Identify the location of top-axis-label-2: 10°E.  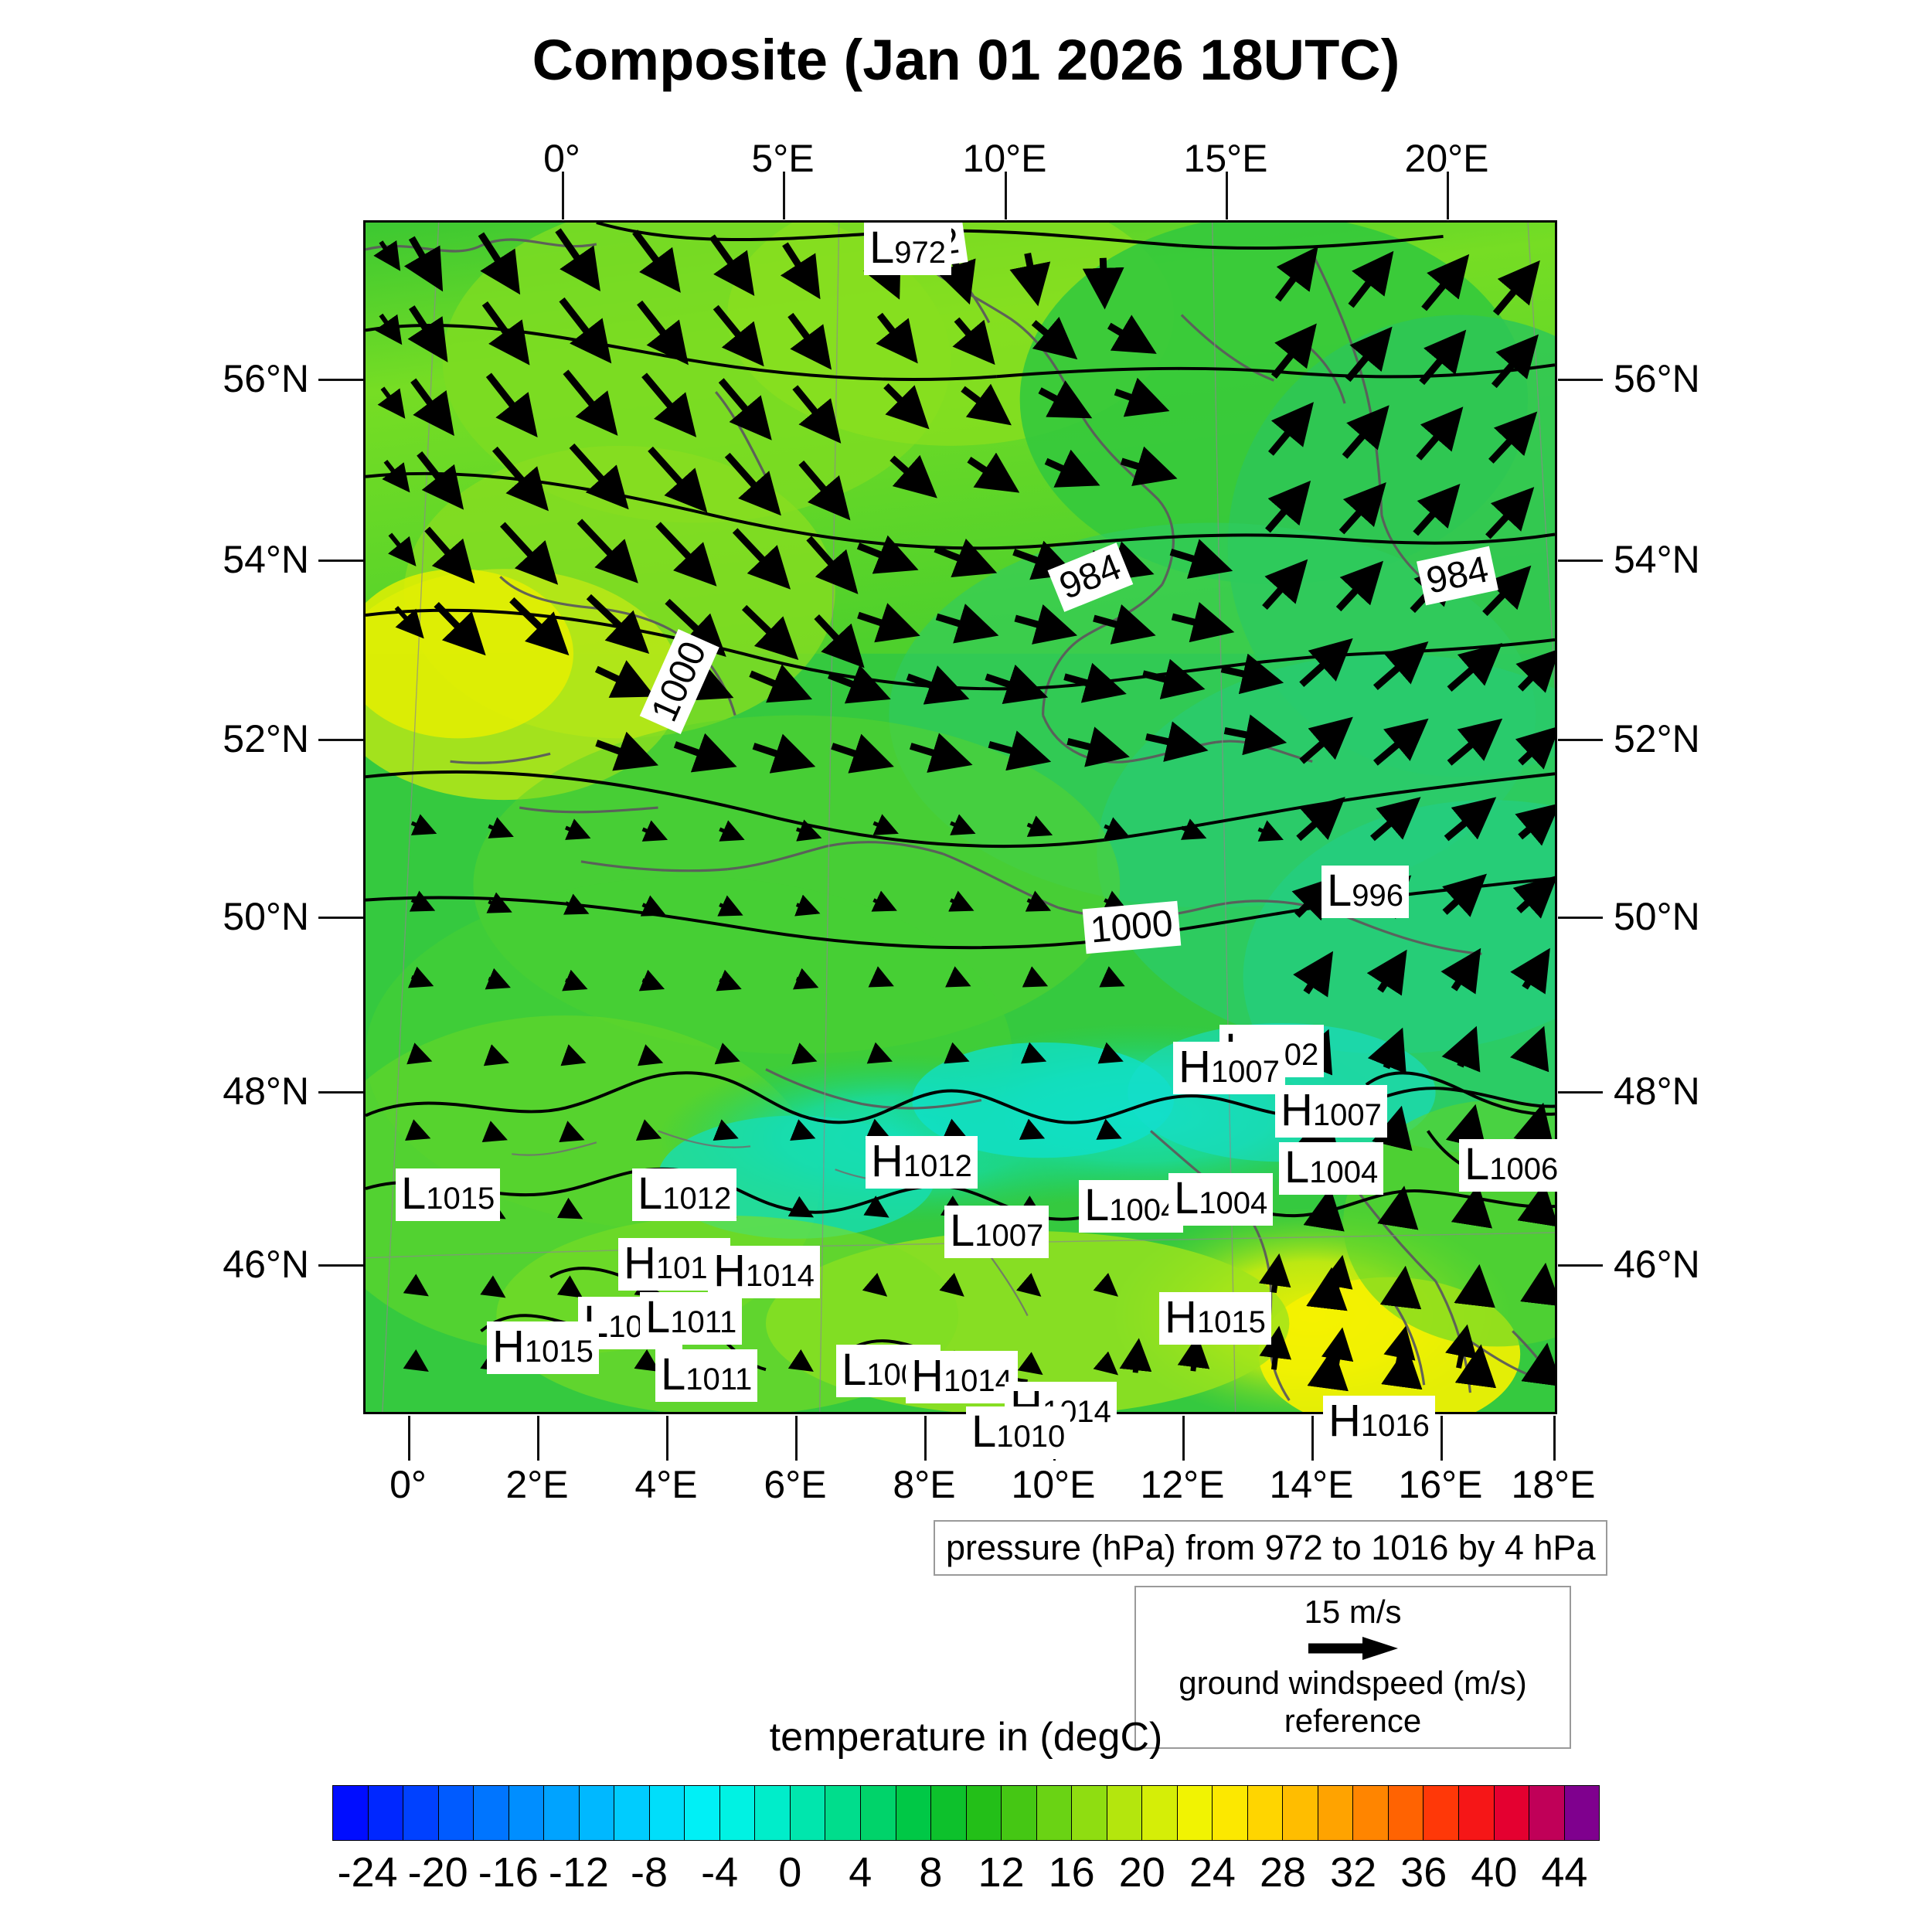
(1005, 159).